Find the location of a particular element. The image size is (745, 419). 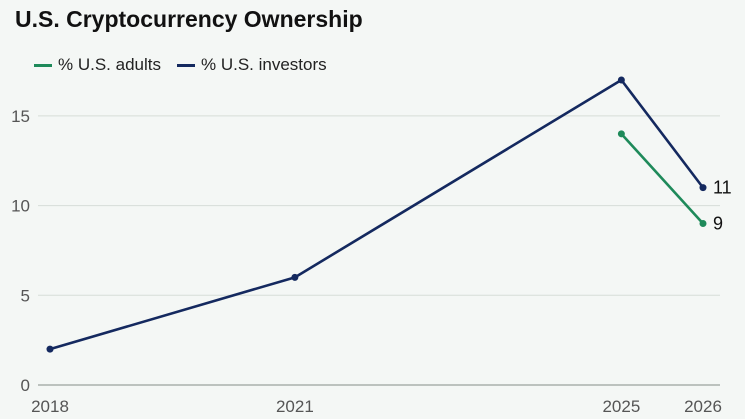

legend-swatch-investors is located at coordinates (186, 65).